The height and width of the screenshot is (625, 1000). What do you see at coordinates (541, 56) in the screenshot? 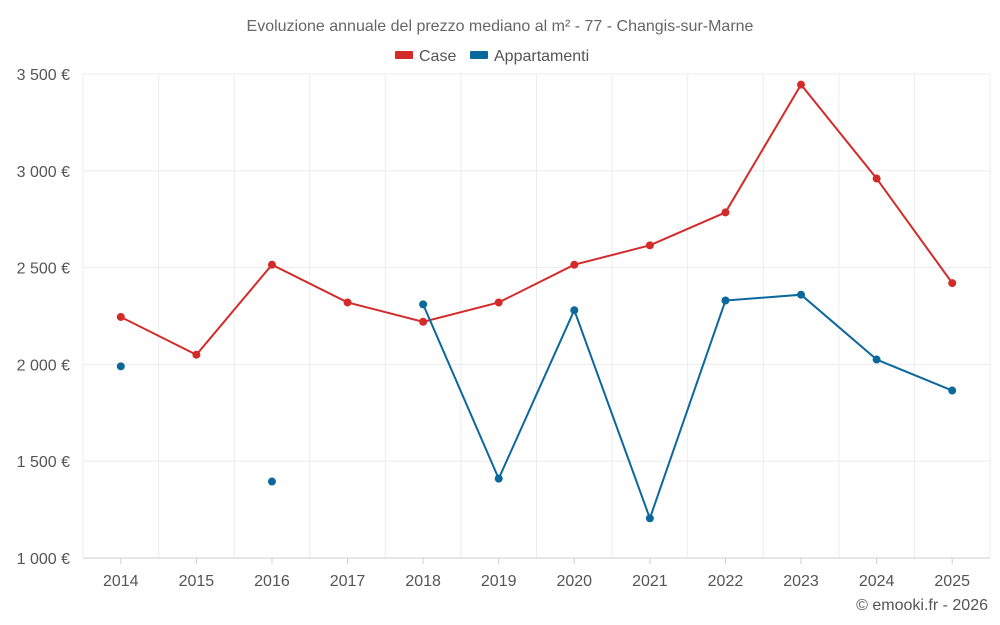
I see `legend-label-appartamenti: Appartamenti` at bounding box center [541, 56].